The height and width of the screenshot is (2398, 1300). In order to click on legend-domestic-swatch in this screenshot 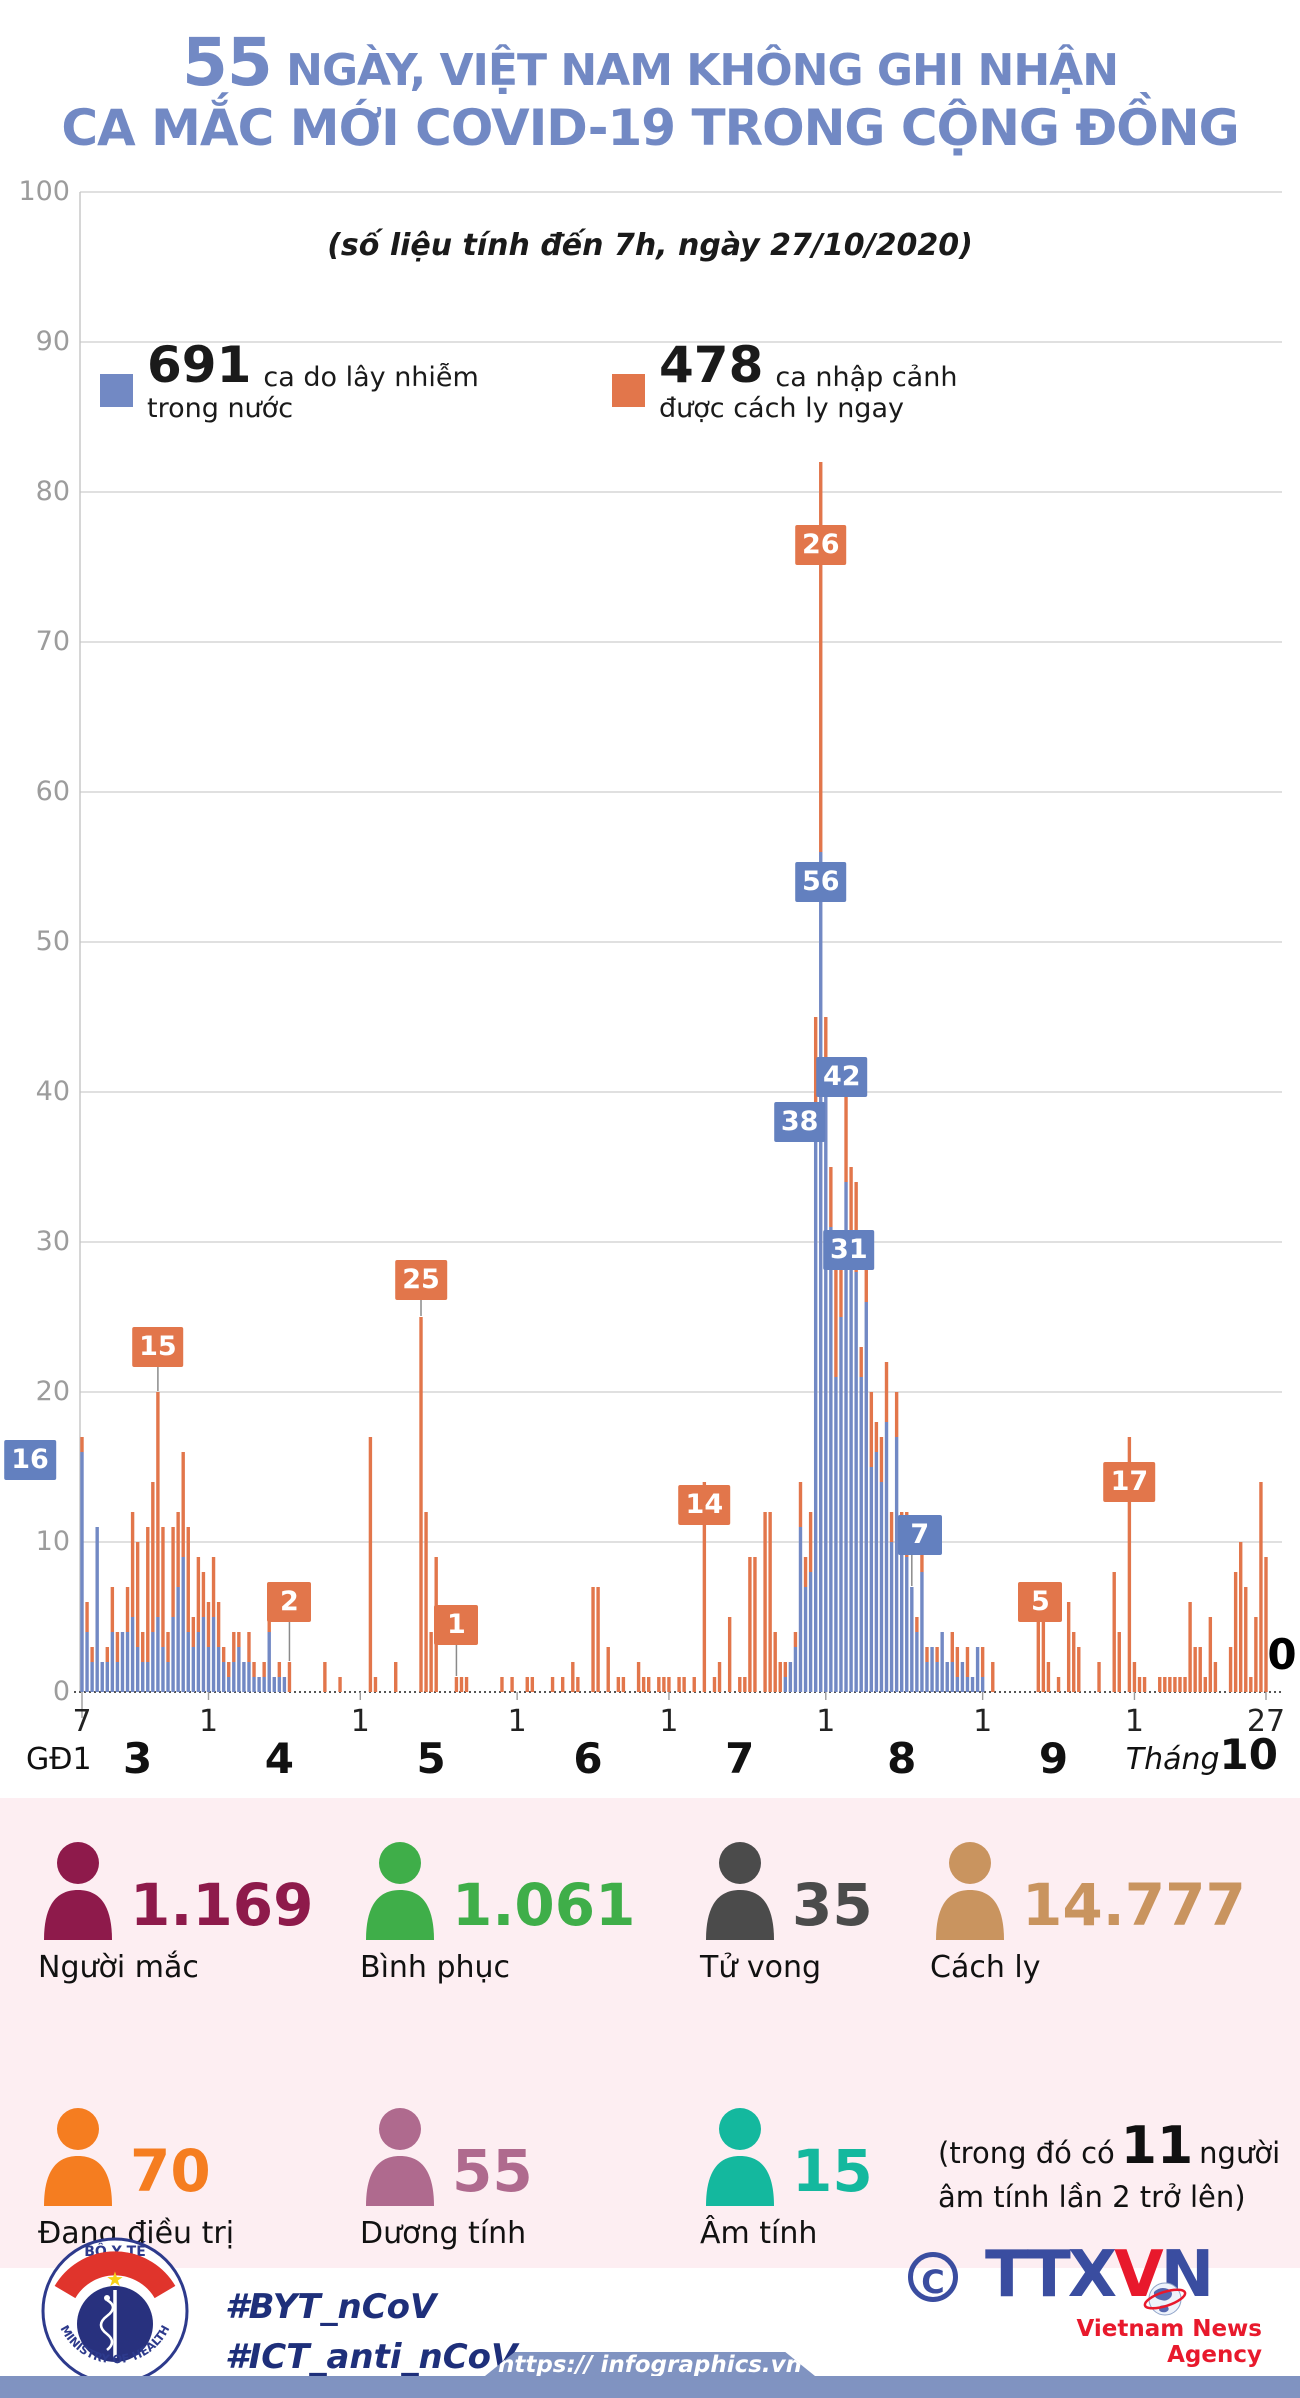, I will do `click(116, 390)`.